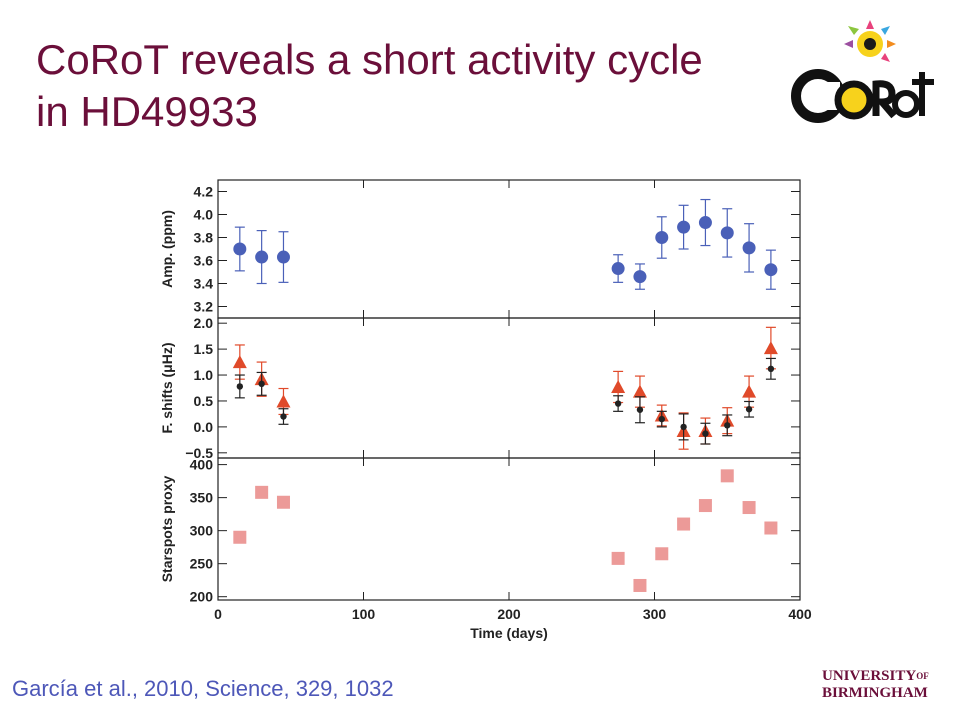 The height and width of the screenshot is (720, 960). I want to click on y-tick-label: 1.5, so click(204, 349).